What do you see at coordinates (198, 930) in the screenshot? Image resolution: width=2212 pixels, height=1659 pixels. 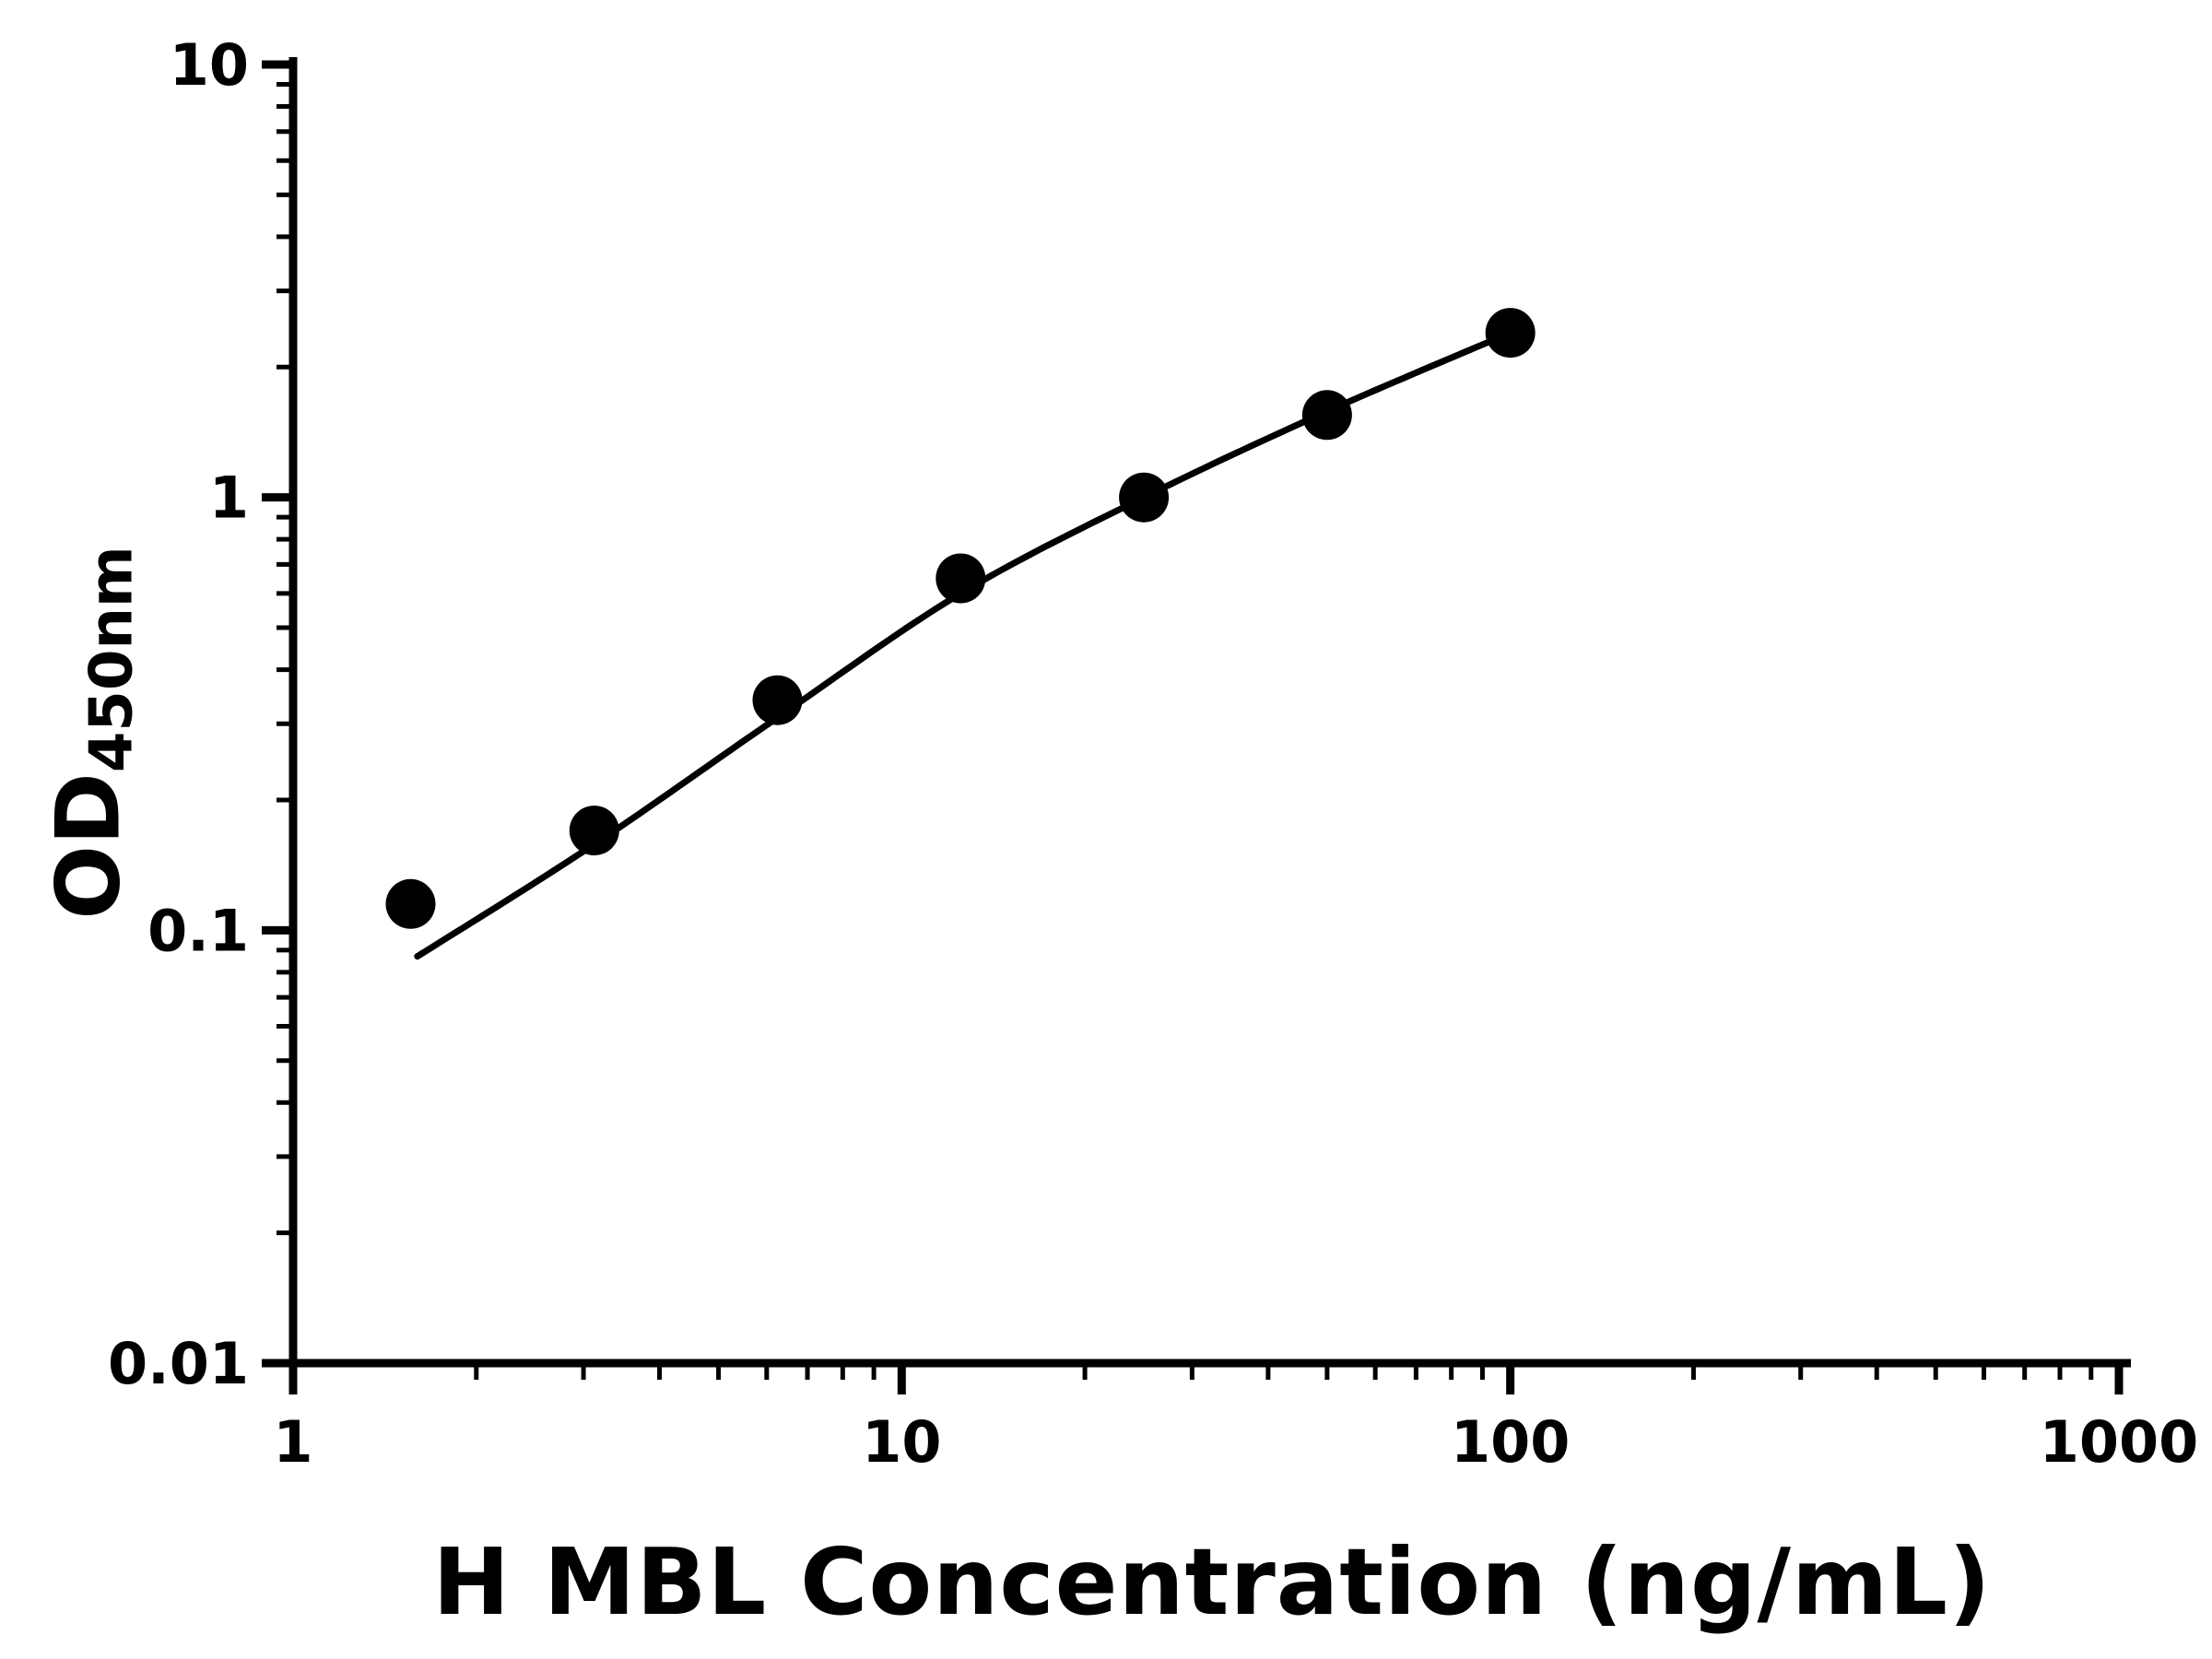 I see `y-tick-label: 0.1` at bounding box center [198, 930].